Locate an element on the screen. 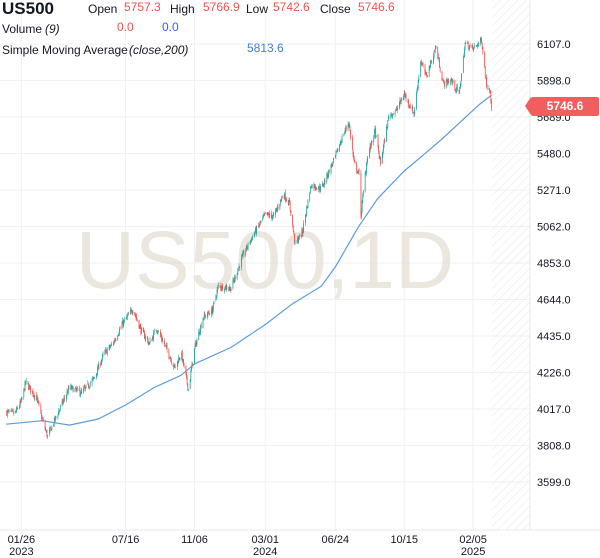  volume-label: Volume is located at coordinates (22, 29).